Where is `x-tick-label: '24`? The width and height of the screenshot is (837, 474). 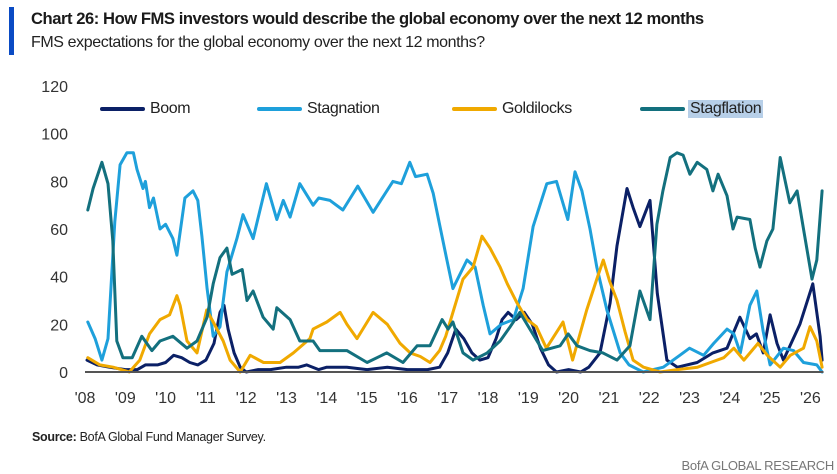 x-tick-label: '24 is located at coordinates (729, 398).